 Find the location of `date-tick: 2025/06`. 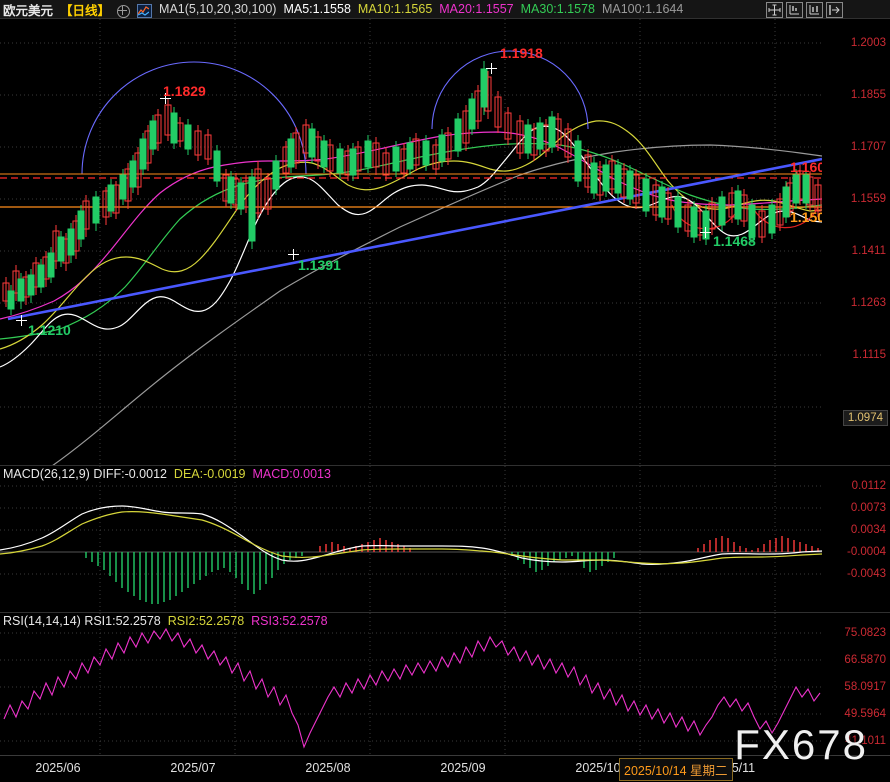

date-tick: 2025/06 is located at coordinates (58, 768).